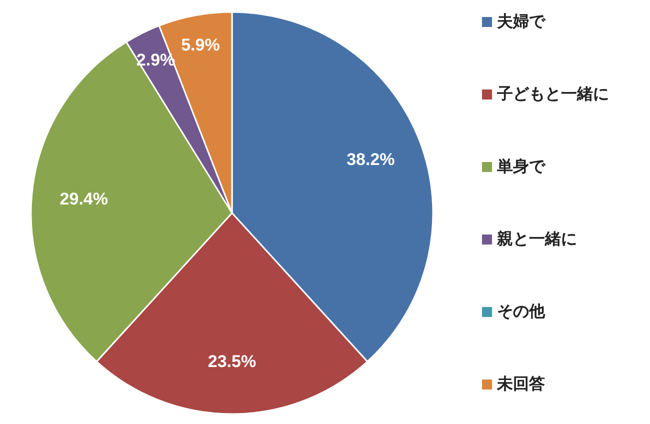  I want to click on data-label: 23.5%, so click(232, 362).